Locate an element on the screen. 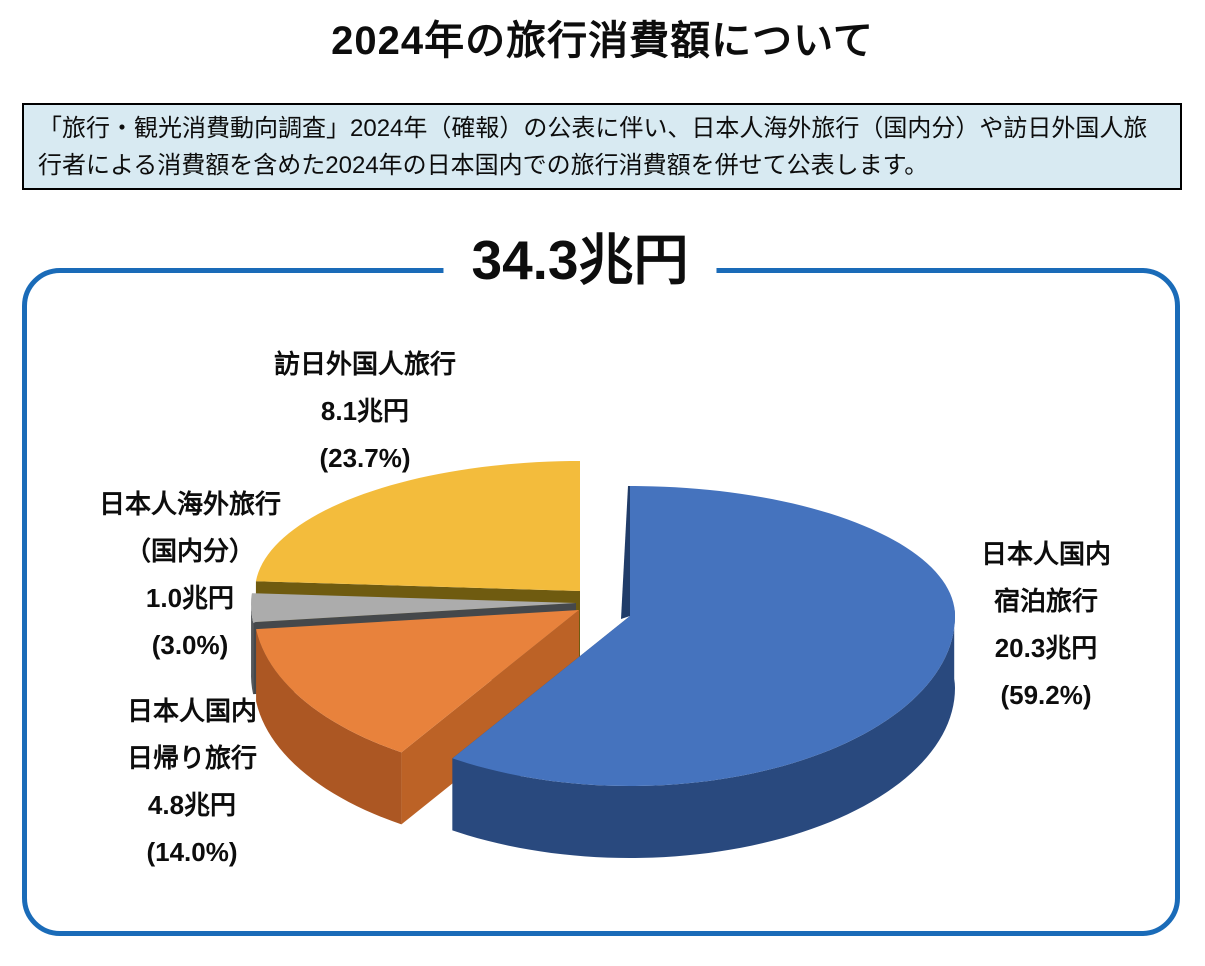  label-line: 8.1兆円 is located at coordinates (365, 411).